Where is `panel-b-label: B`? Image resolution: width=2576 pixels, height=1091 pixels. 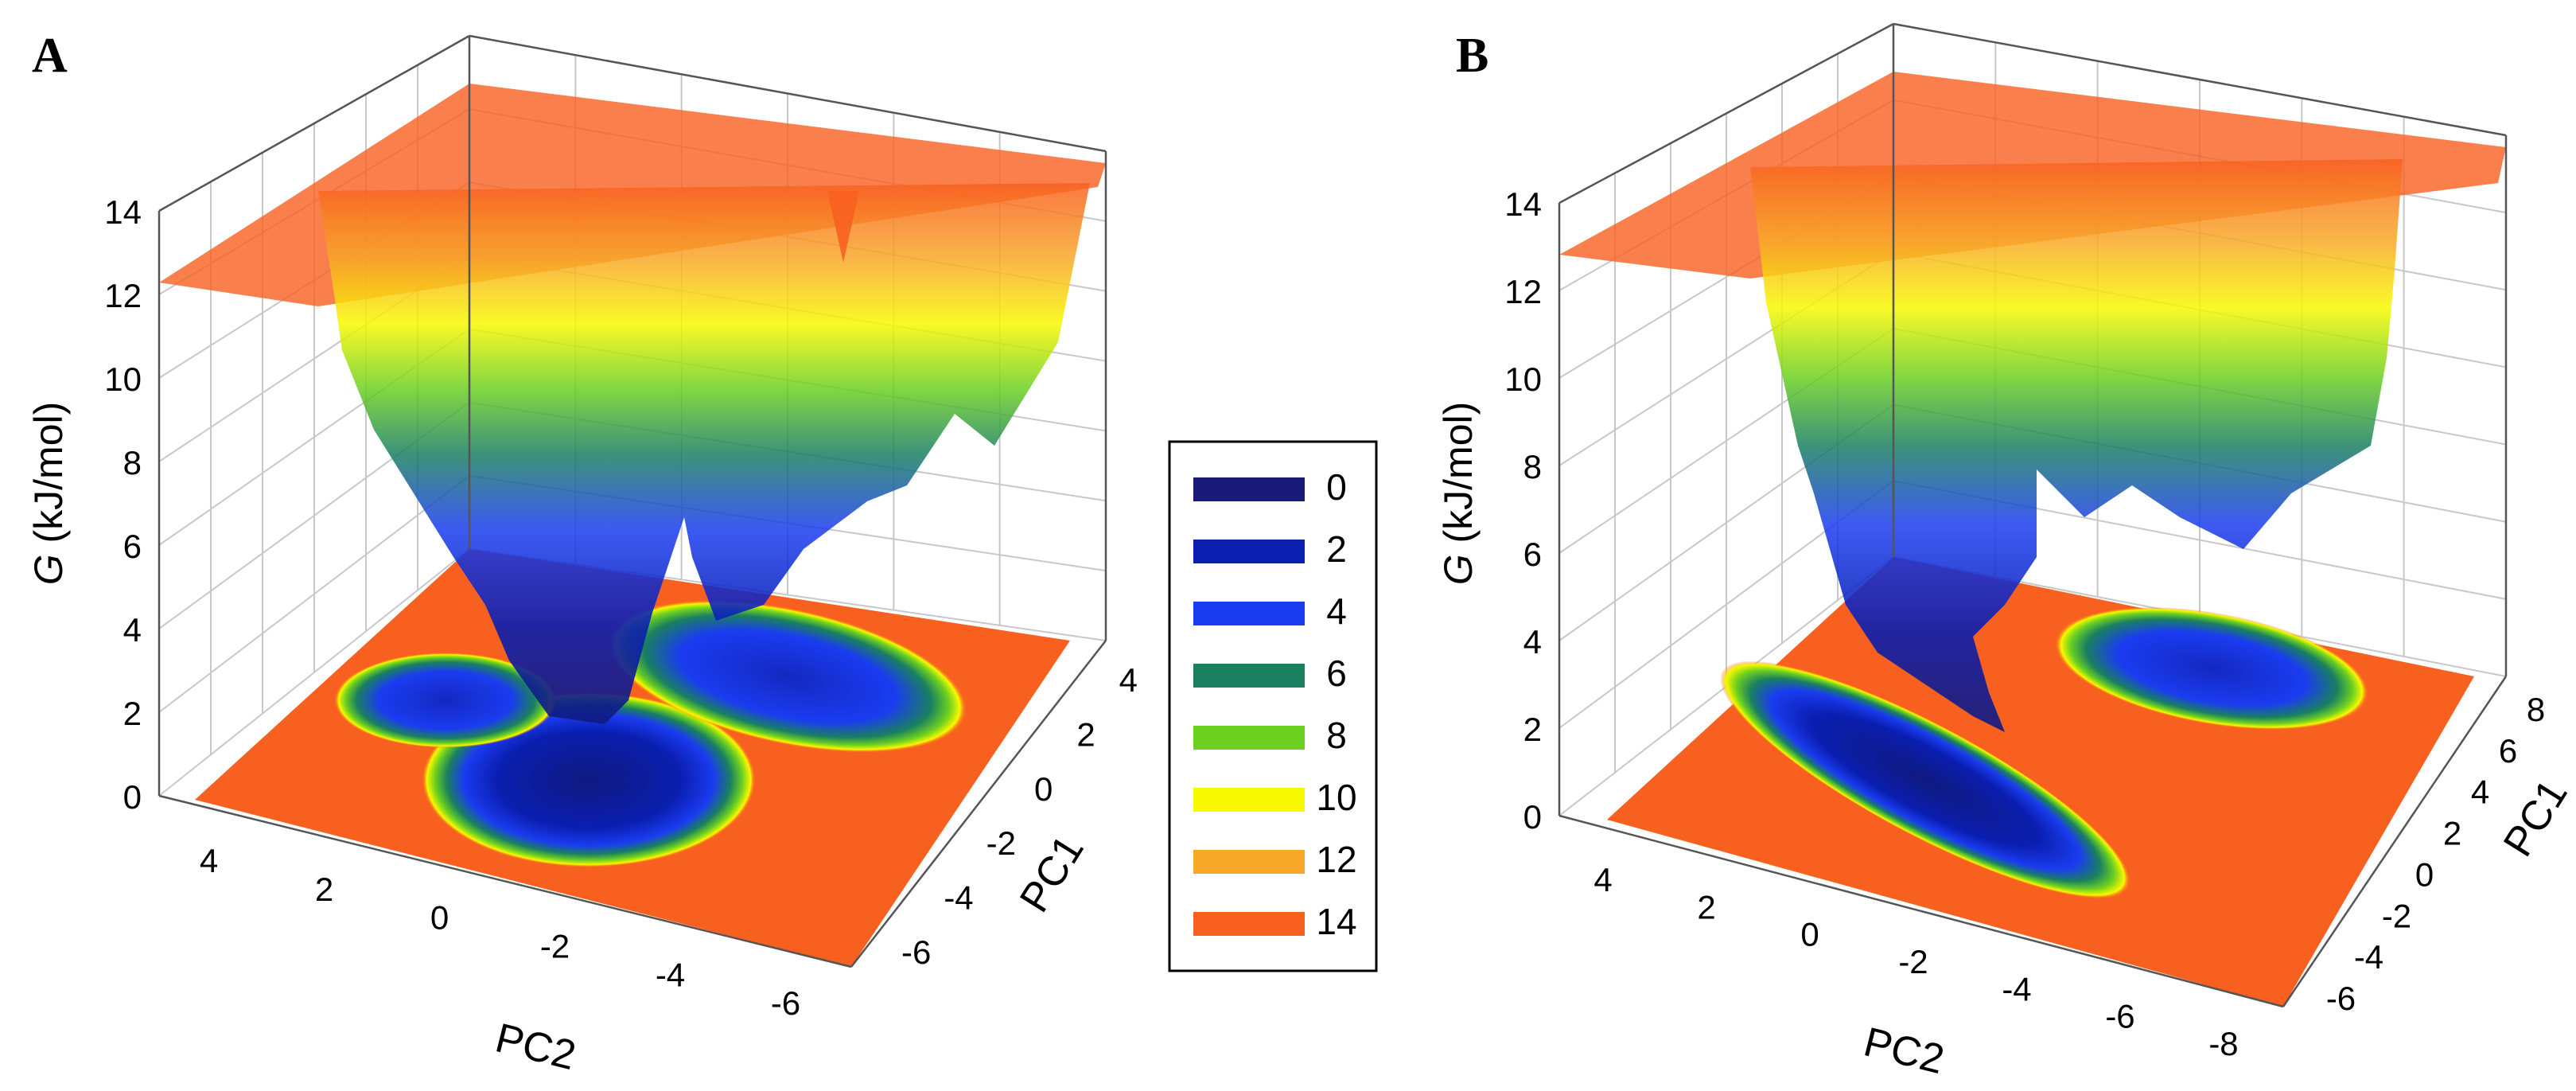 panel-b-label: B is located at coordinates (1472, 56).